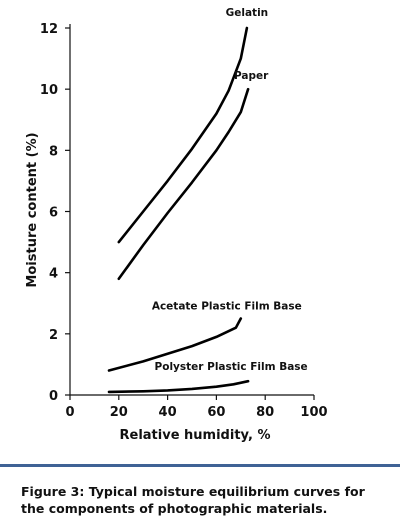 The width and height of the screenshot is (400, 524). I want to click on caption-divider, so click(200, 465).